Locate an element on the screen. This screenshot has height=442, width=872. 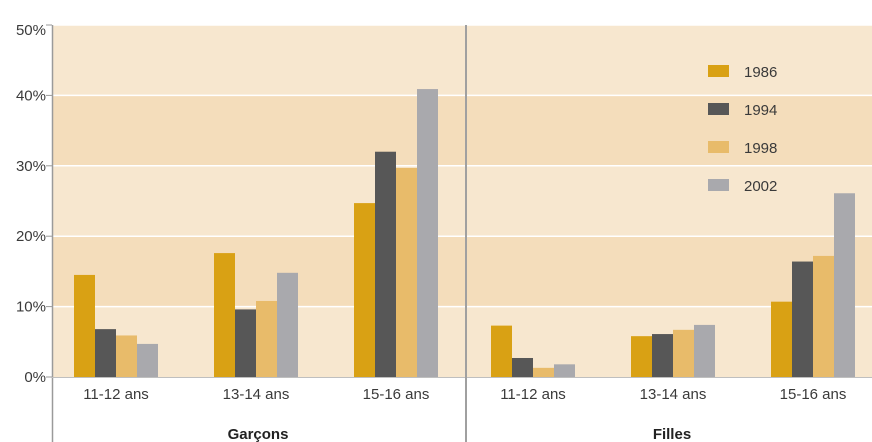
bar-garcons-11-12-ans-1986 is located at coordinates (84, 325).